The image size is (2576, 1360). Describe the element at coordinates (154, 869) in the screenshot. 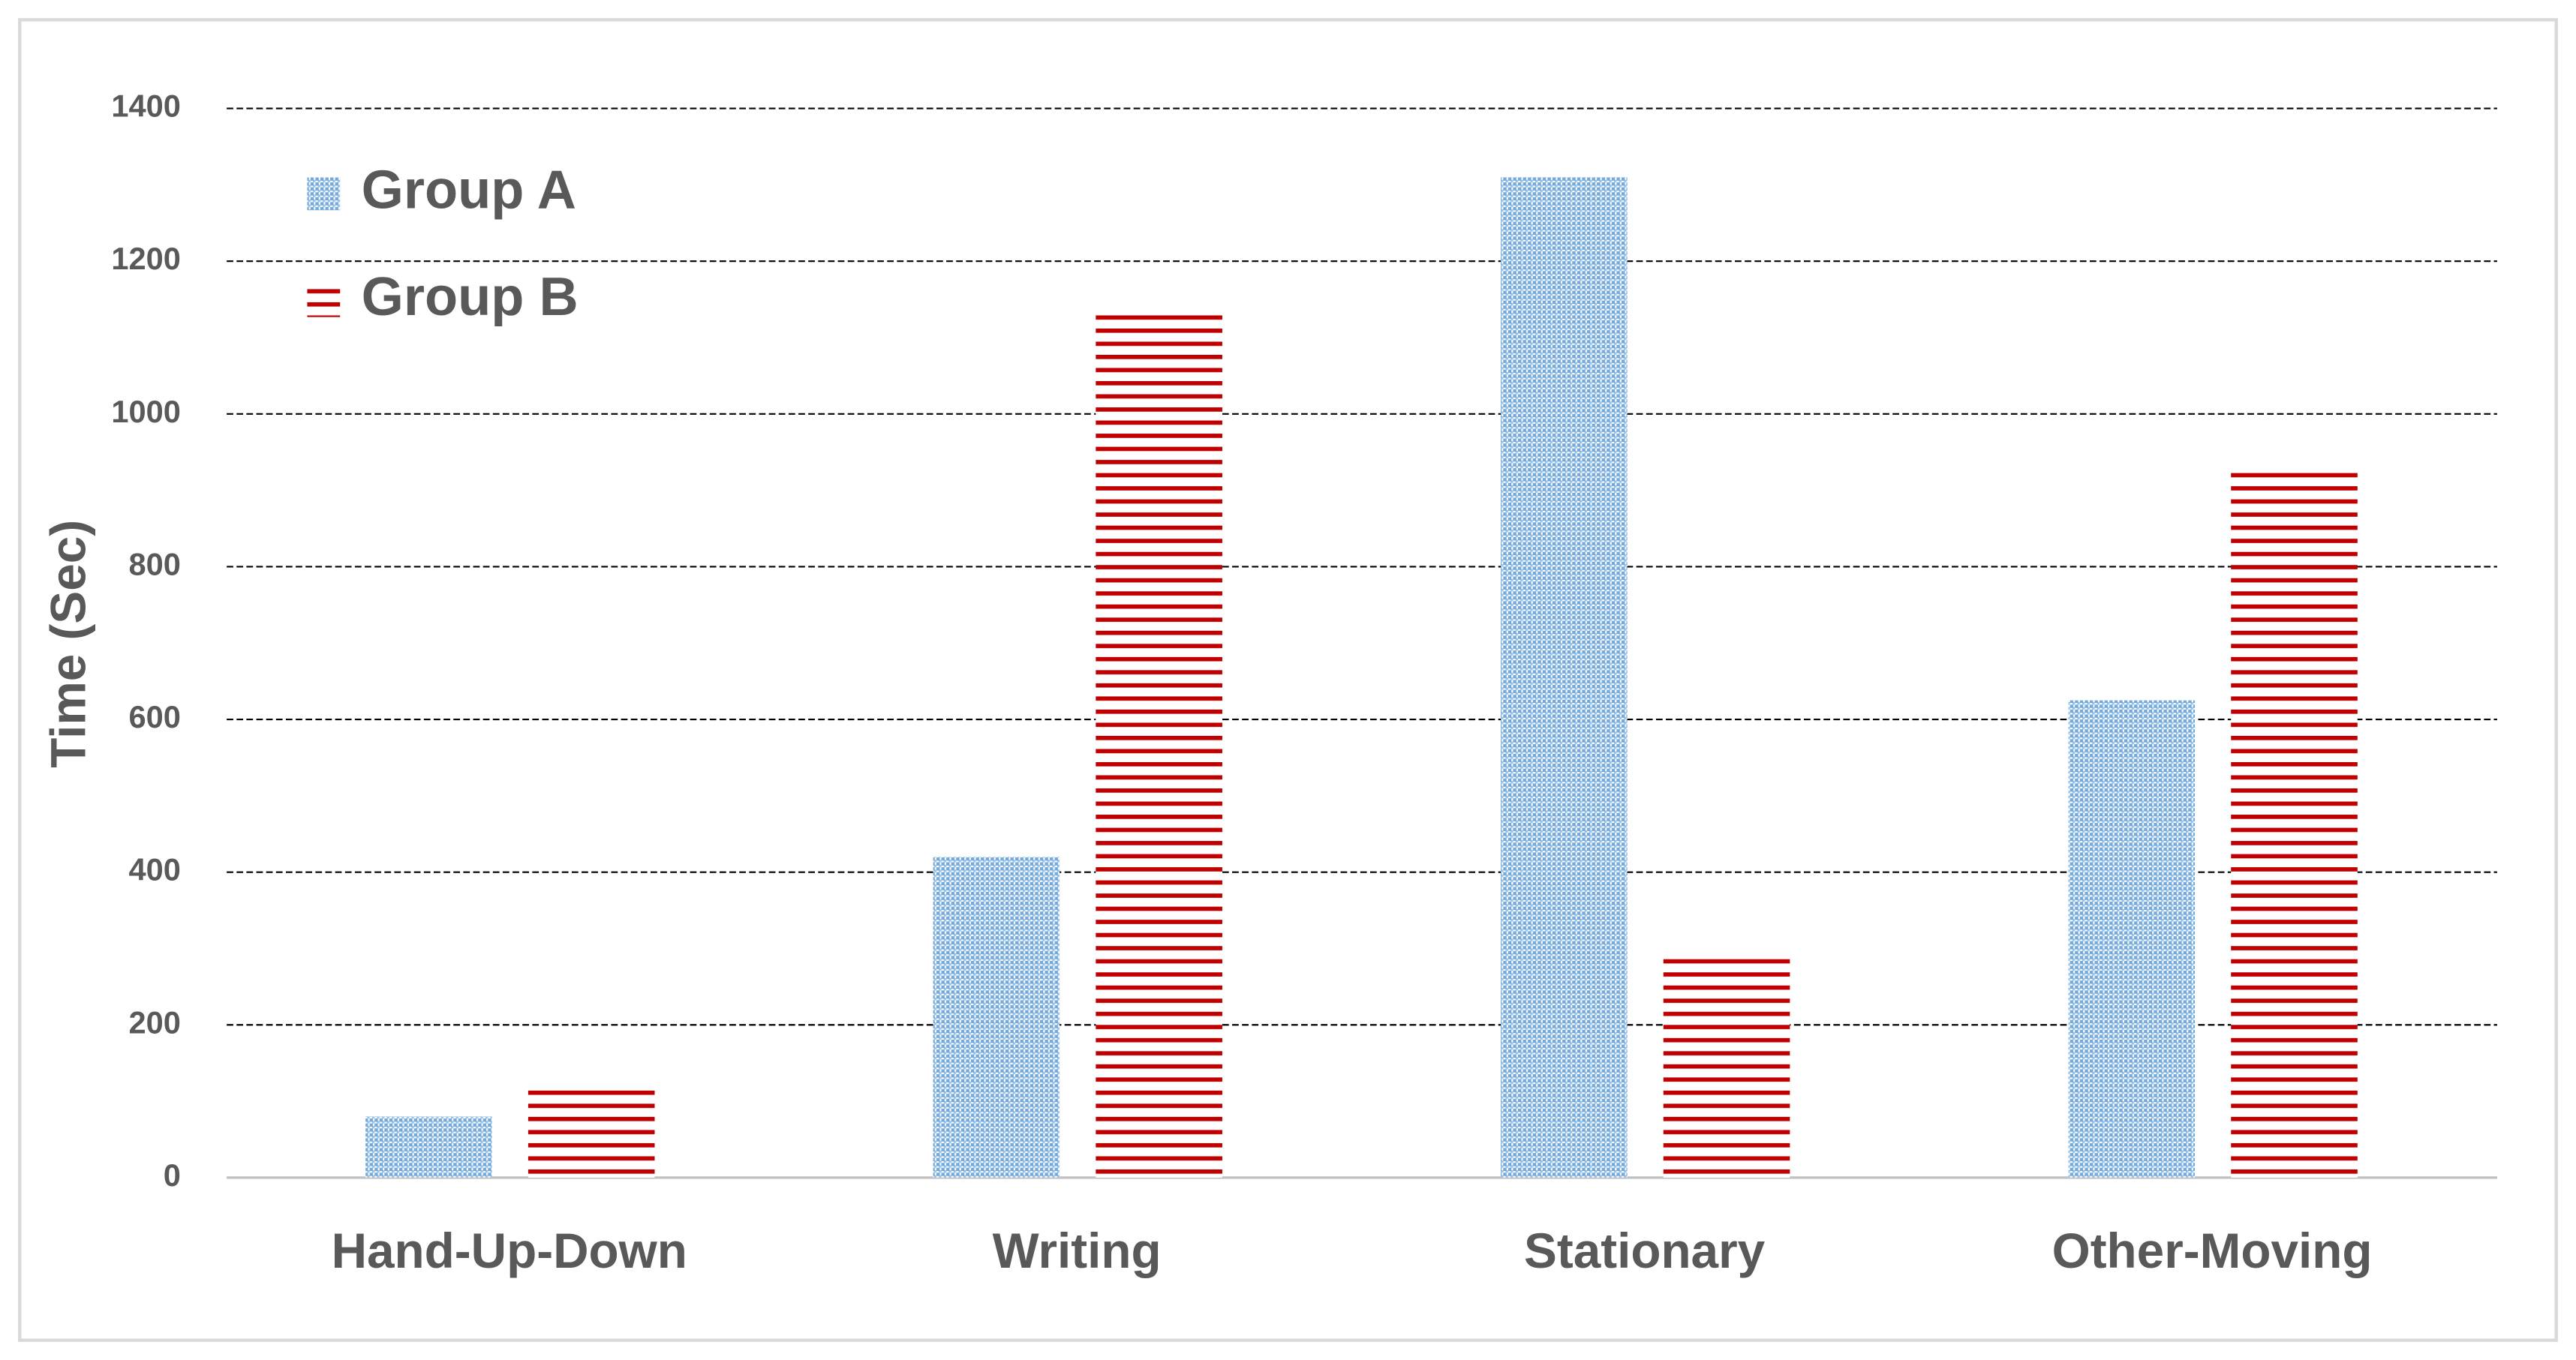

I see `y-tick-label: 400` at that location.